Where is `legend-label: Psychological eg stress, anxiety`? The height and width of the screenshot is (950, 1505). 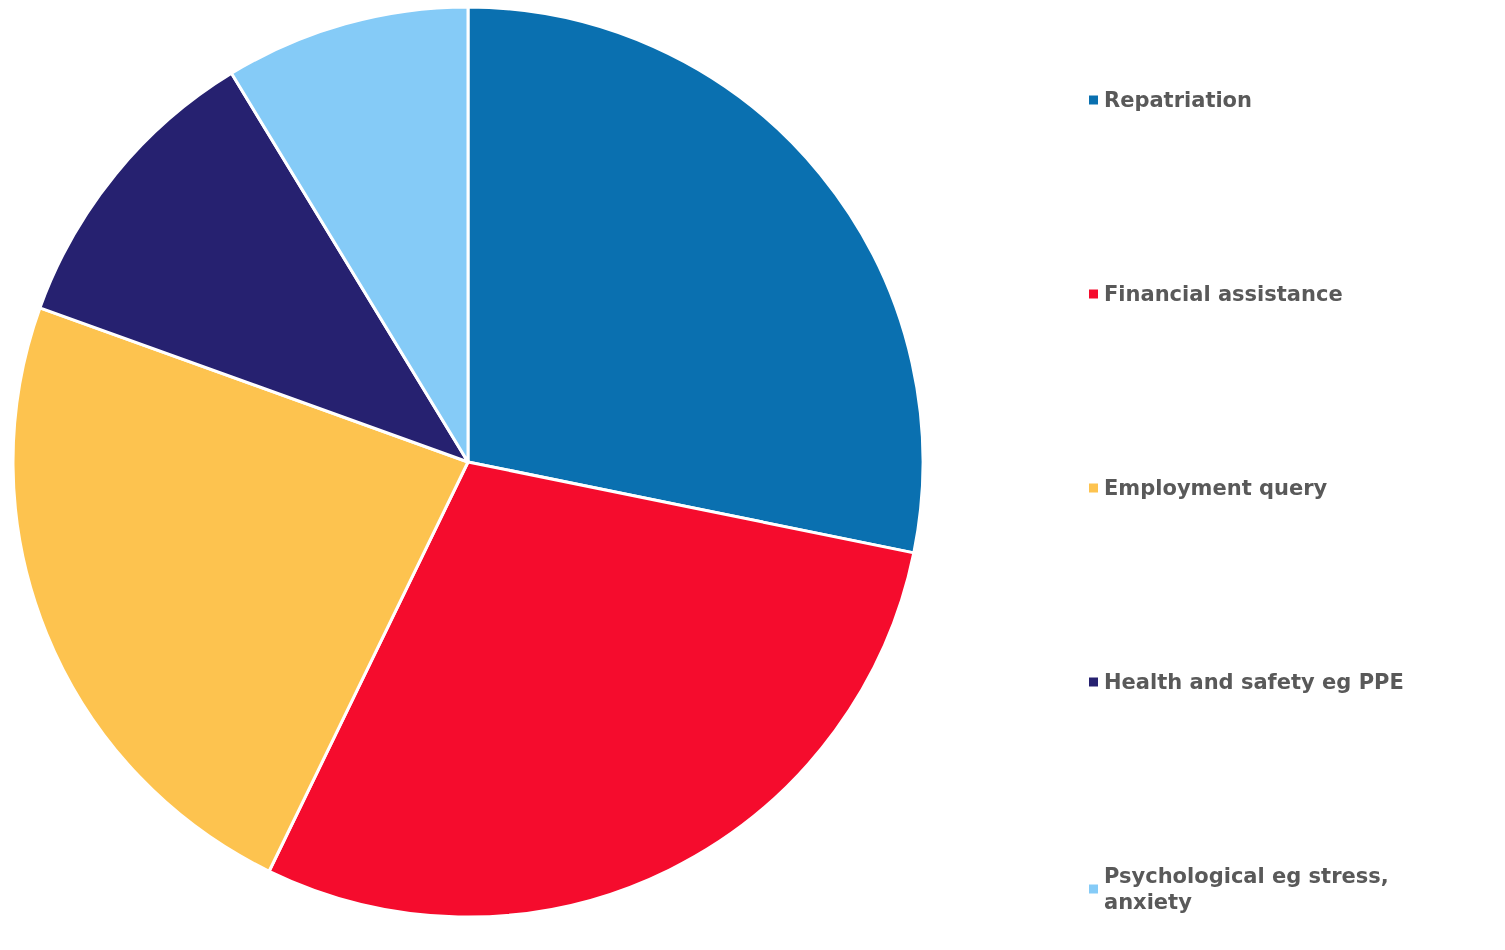 legend-label: Psychological eg stress, anxiety is located at coordinates (1250, 889).